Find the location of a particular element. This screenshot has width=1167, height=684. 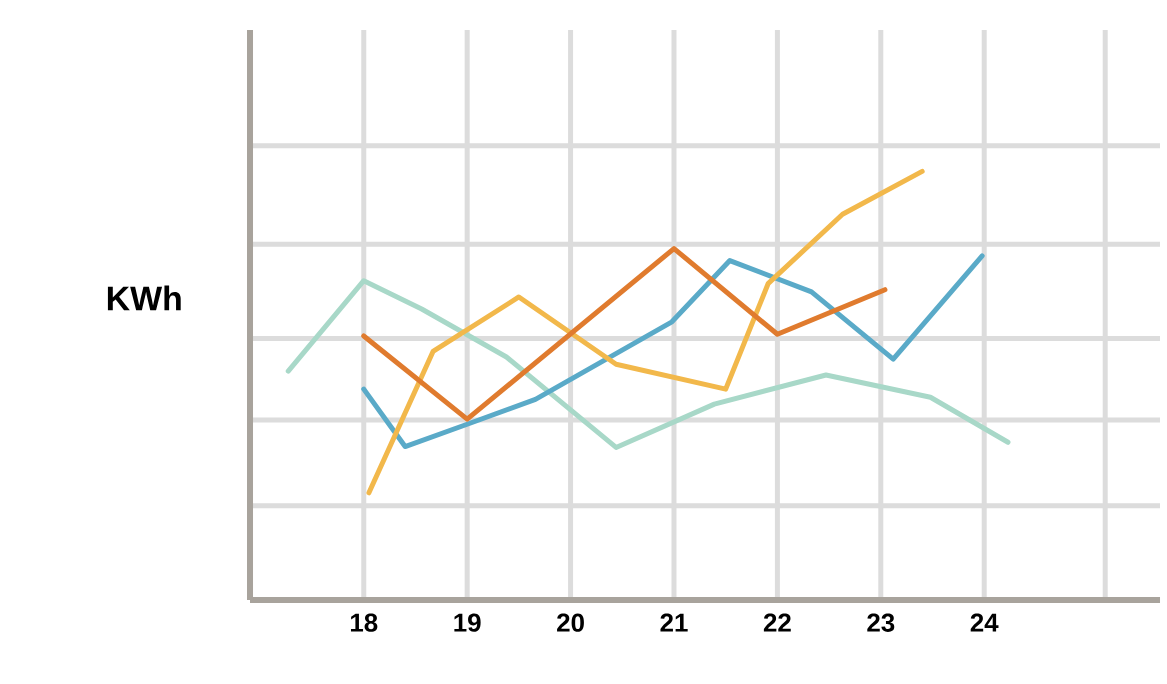

y-axis-title: KWh is located at coordinates (144, 298).